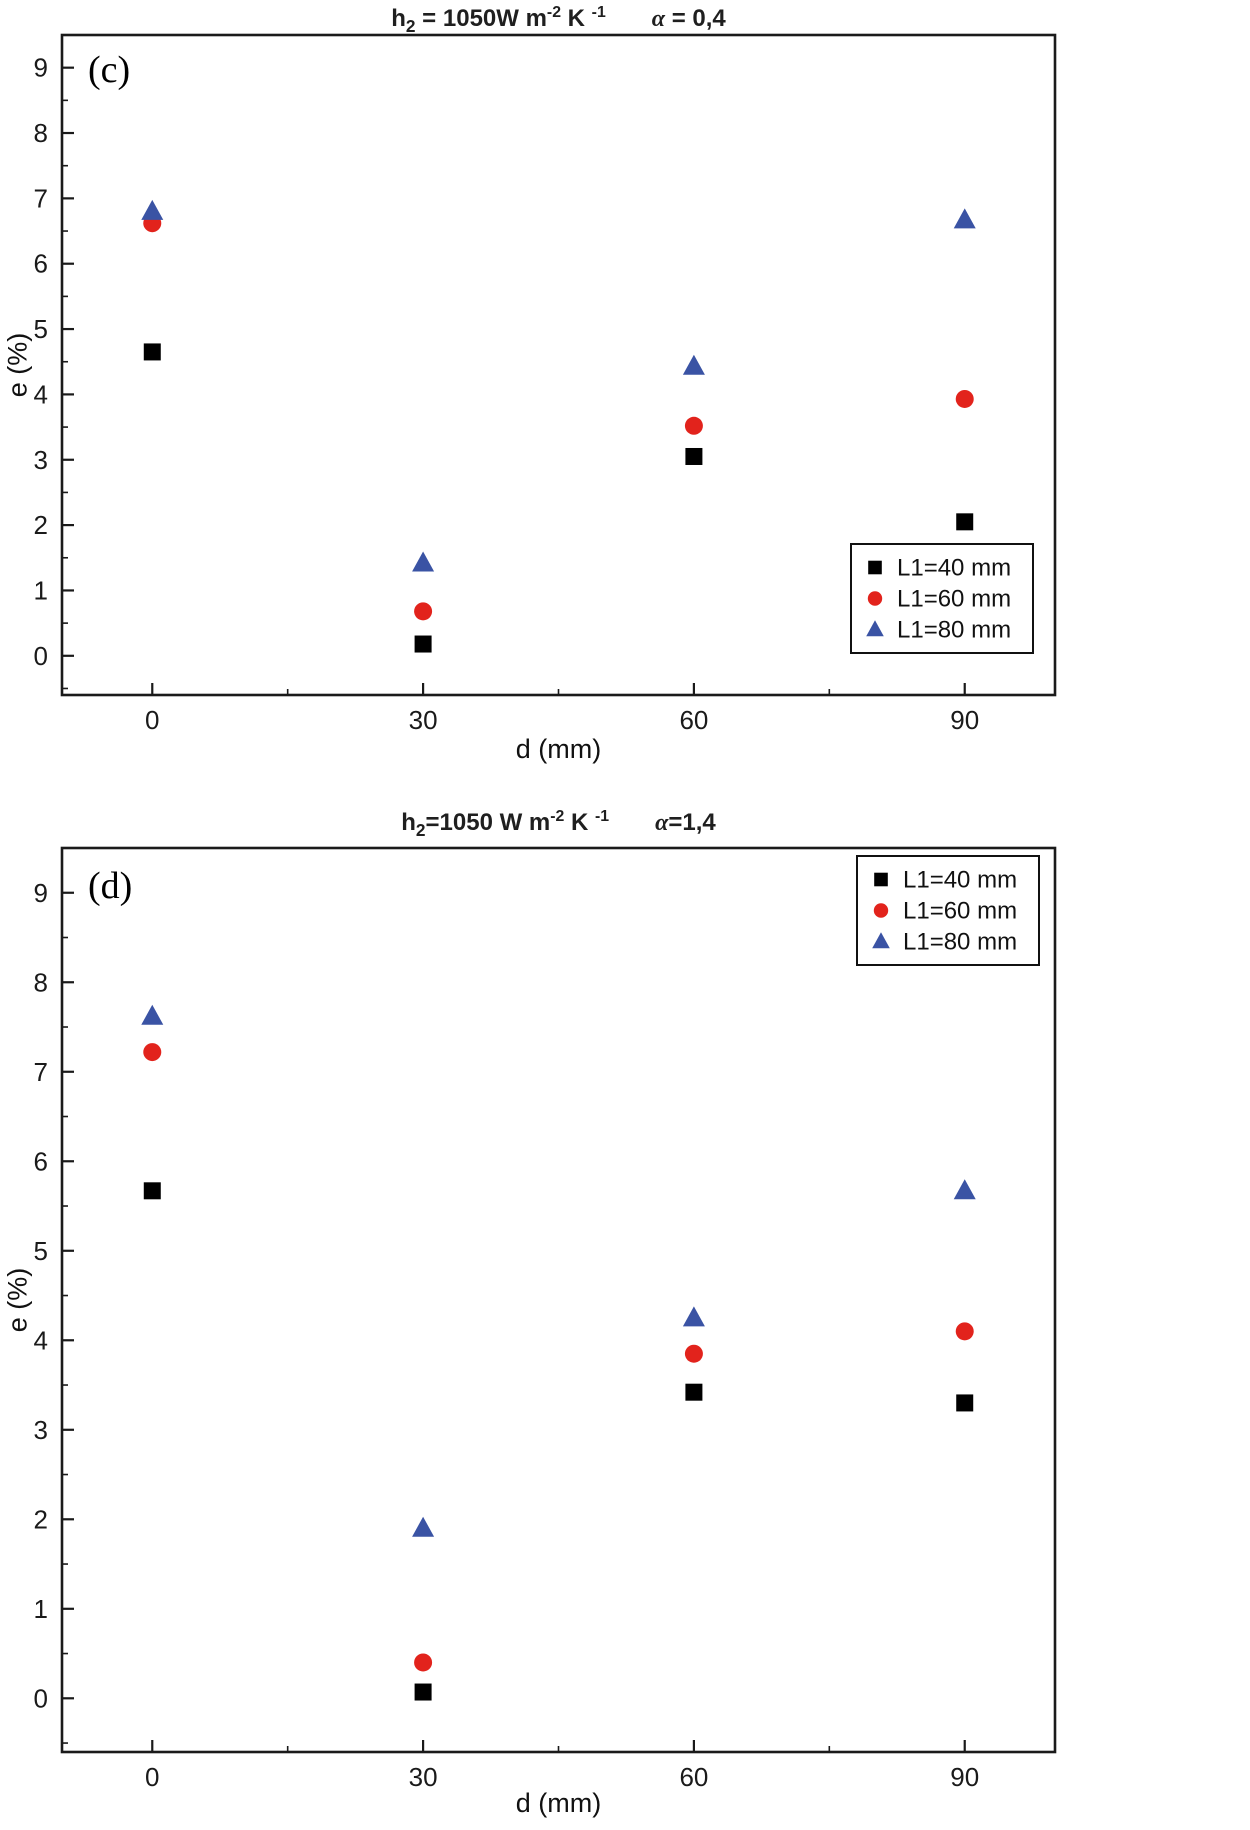 This screenshot has width=1250, height=1830. I want to click on panel-label: (d), so click(110, 886).